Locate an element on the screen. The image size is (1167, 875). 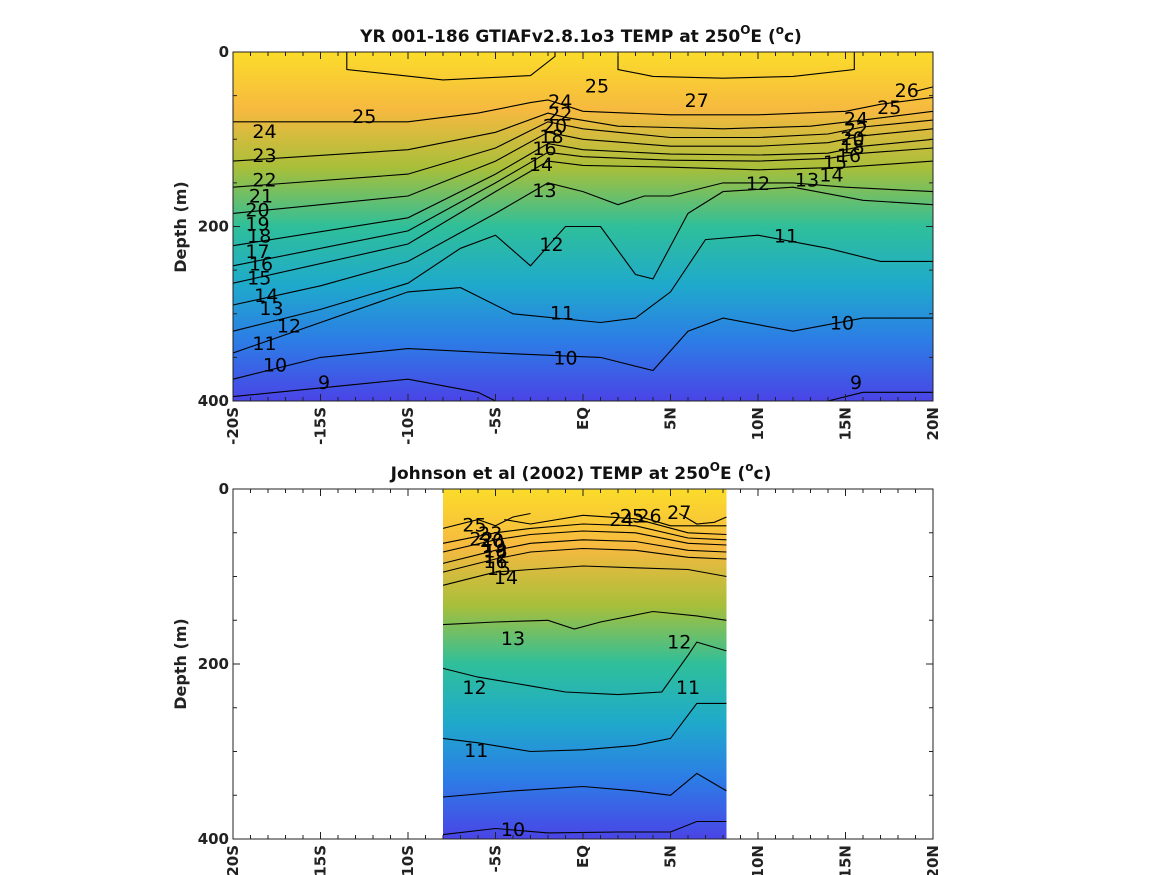
top-panel-ylabel: Depth (m) is located at coordinates (180, 227).